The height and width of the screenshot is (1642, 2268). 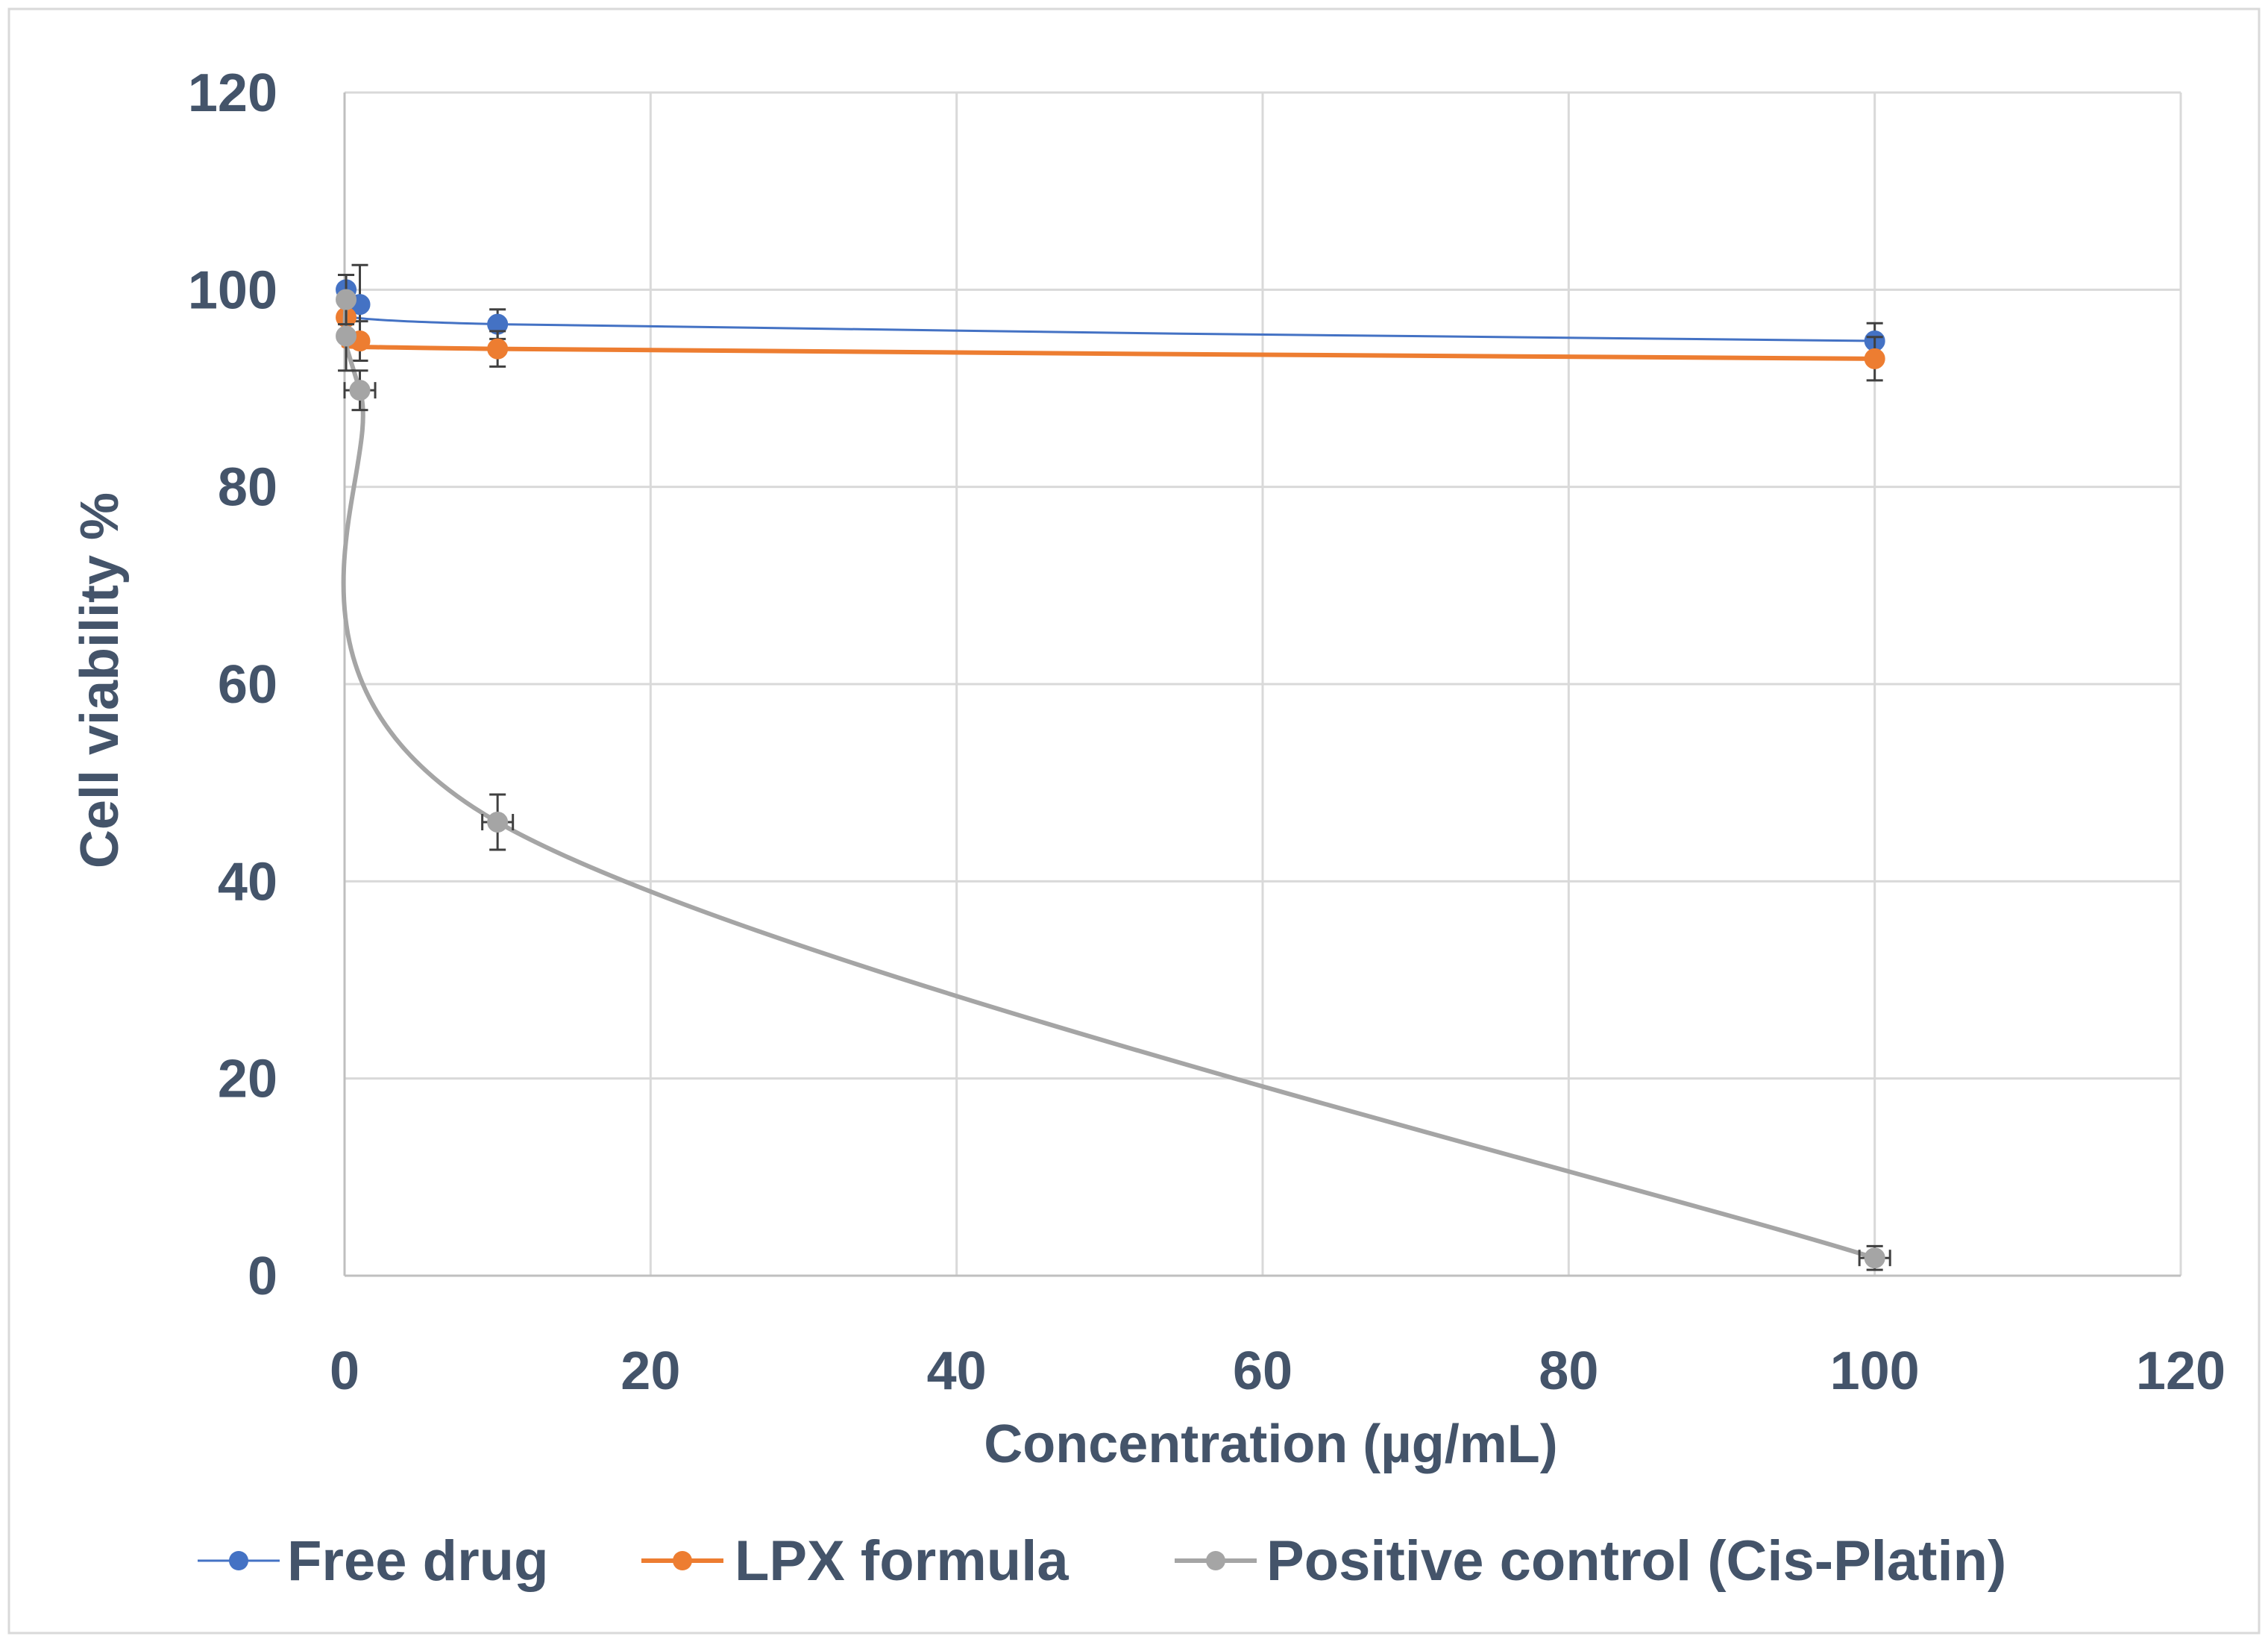 What do you see at coordinates (232, 290) in the screenshot?
I see `y-tick-label: 100` at bounding box center [232, 290].